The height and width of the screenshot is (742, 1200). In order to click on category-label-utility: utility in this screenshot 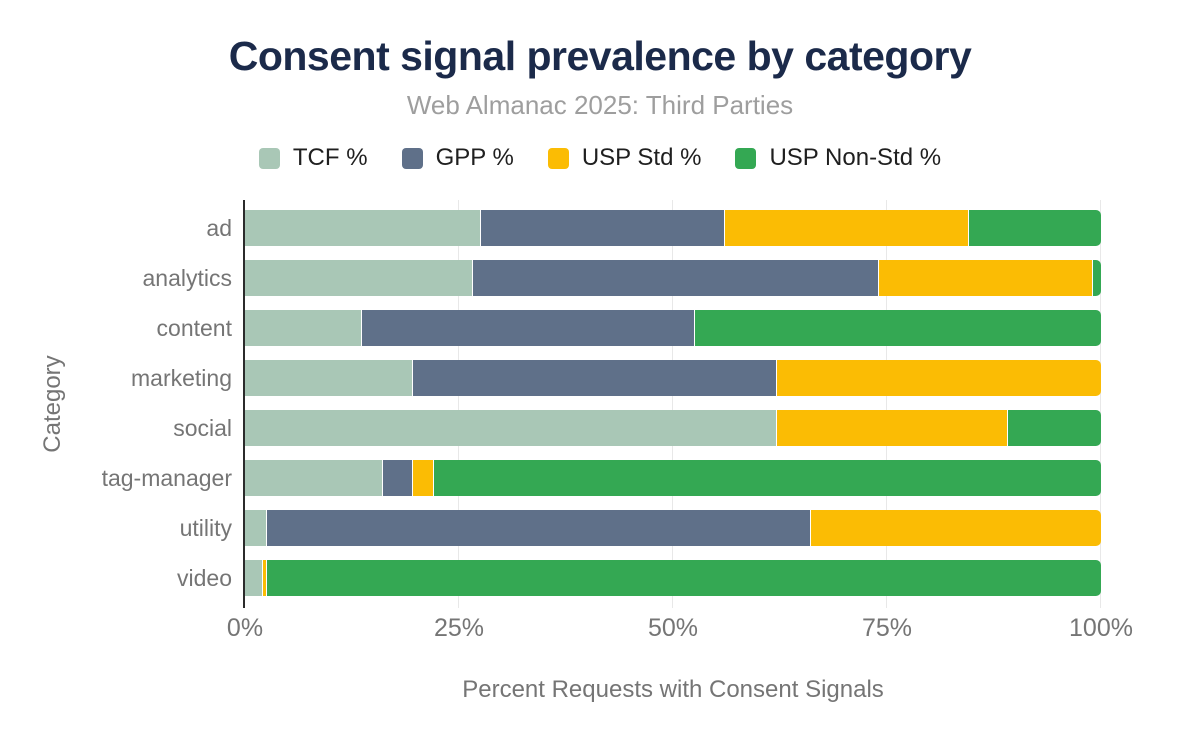, I will do `click(205, 528)`.